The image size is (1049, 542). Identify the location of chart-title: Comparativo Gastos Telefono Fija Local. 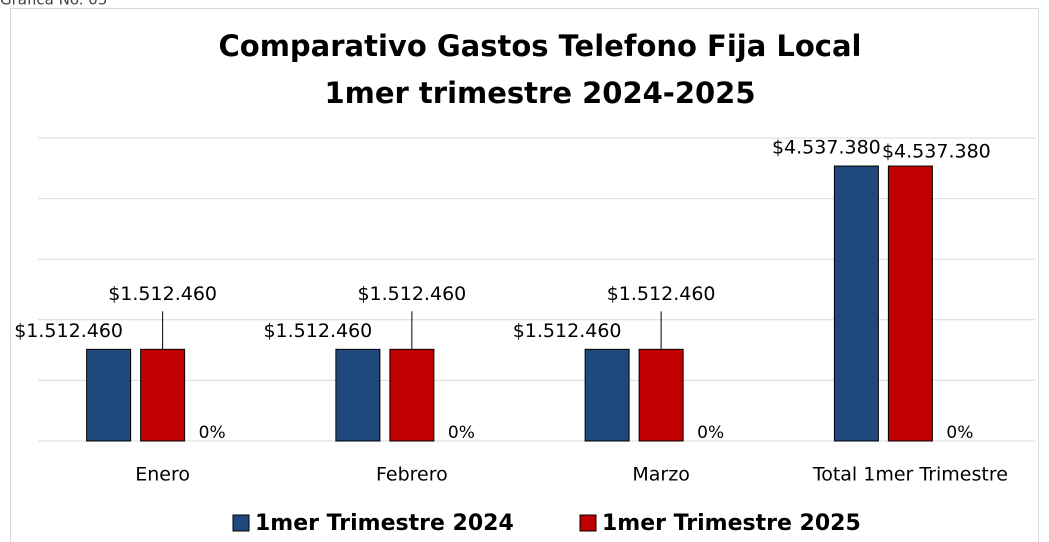
(540, 46).